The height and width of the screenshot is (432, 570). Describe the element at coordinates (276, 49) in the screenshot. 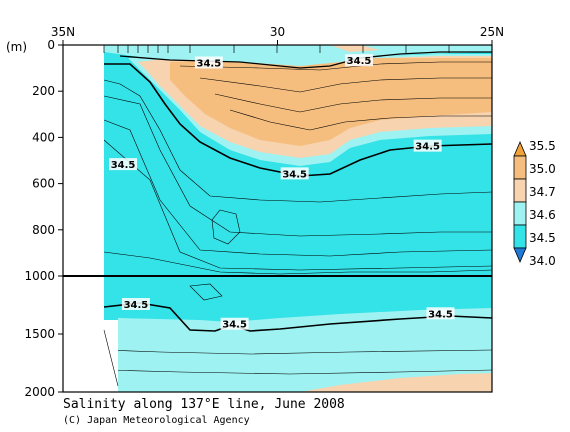

I see `station-ticks` at that location.